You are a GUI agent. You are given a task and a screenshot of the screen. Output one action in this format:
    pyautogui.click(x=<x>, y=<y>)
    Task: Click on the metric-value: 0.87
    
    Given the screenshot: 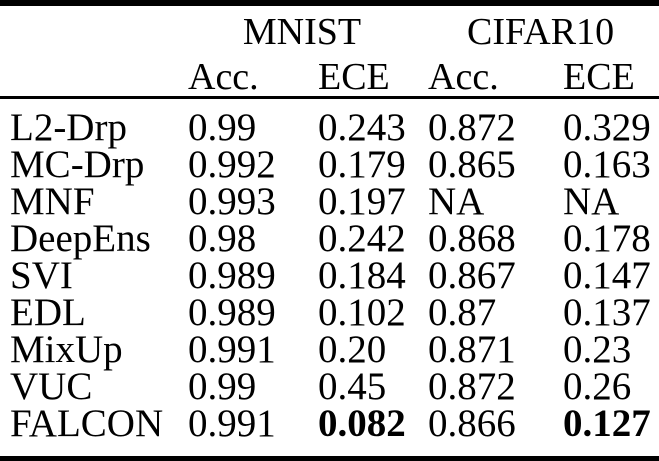 What is the action you would take?
    pyautogui.click(x=462, y=312)
    